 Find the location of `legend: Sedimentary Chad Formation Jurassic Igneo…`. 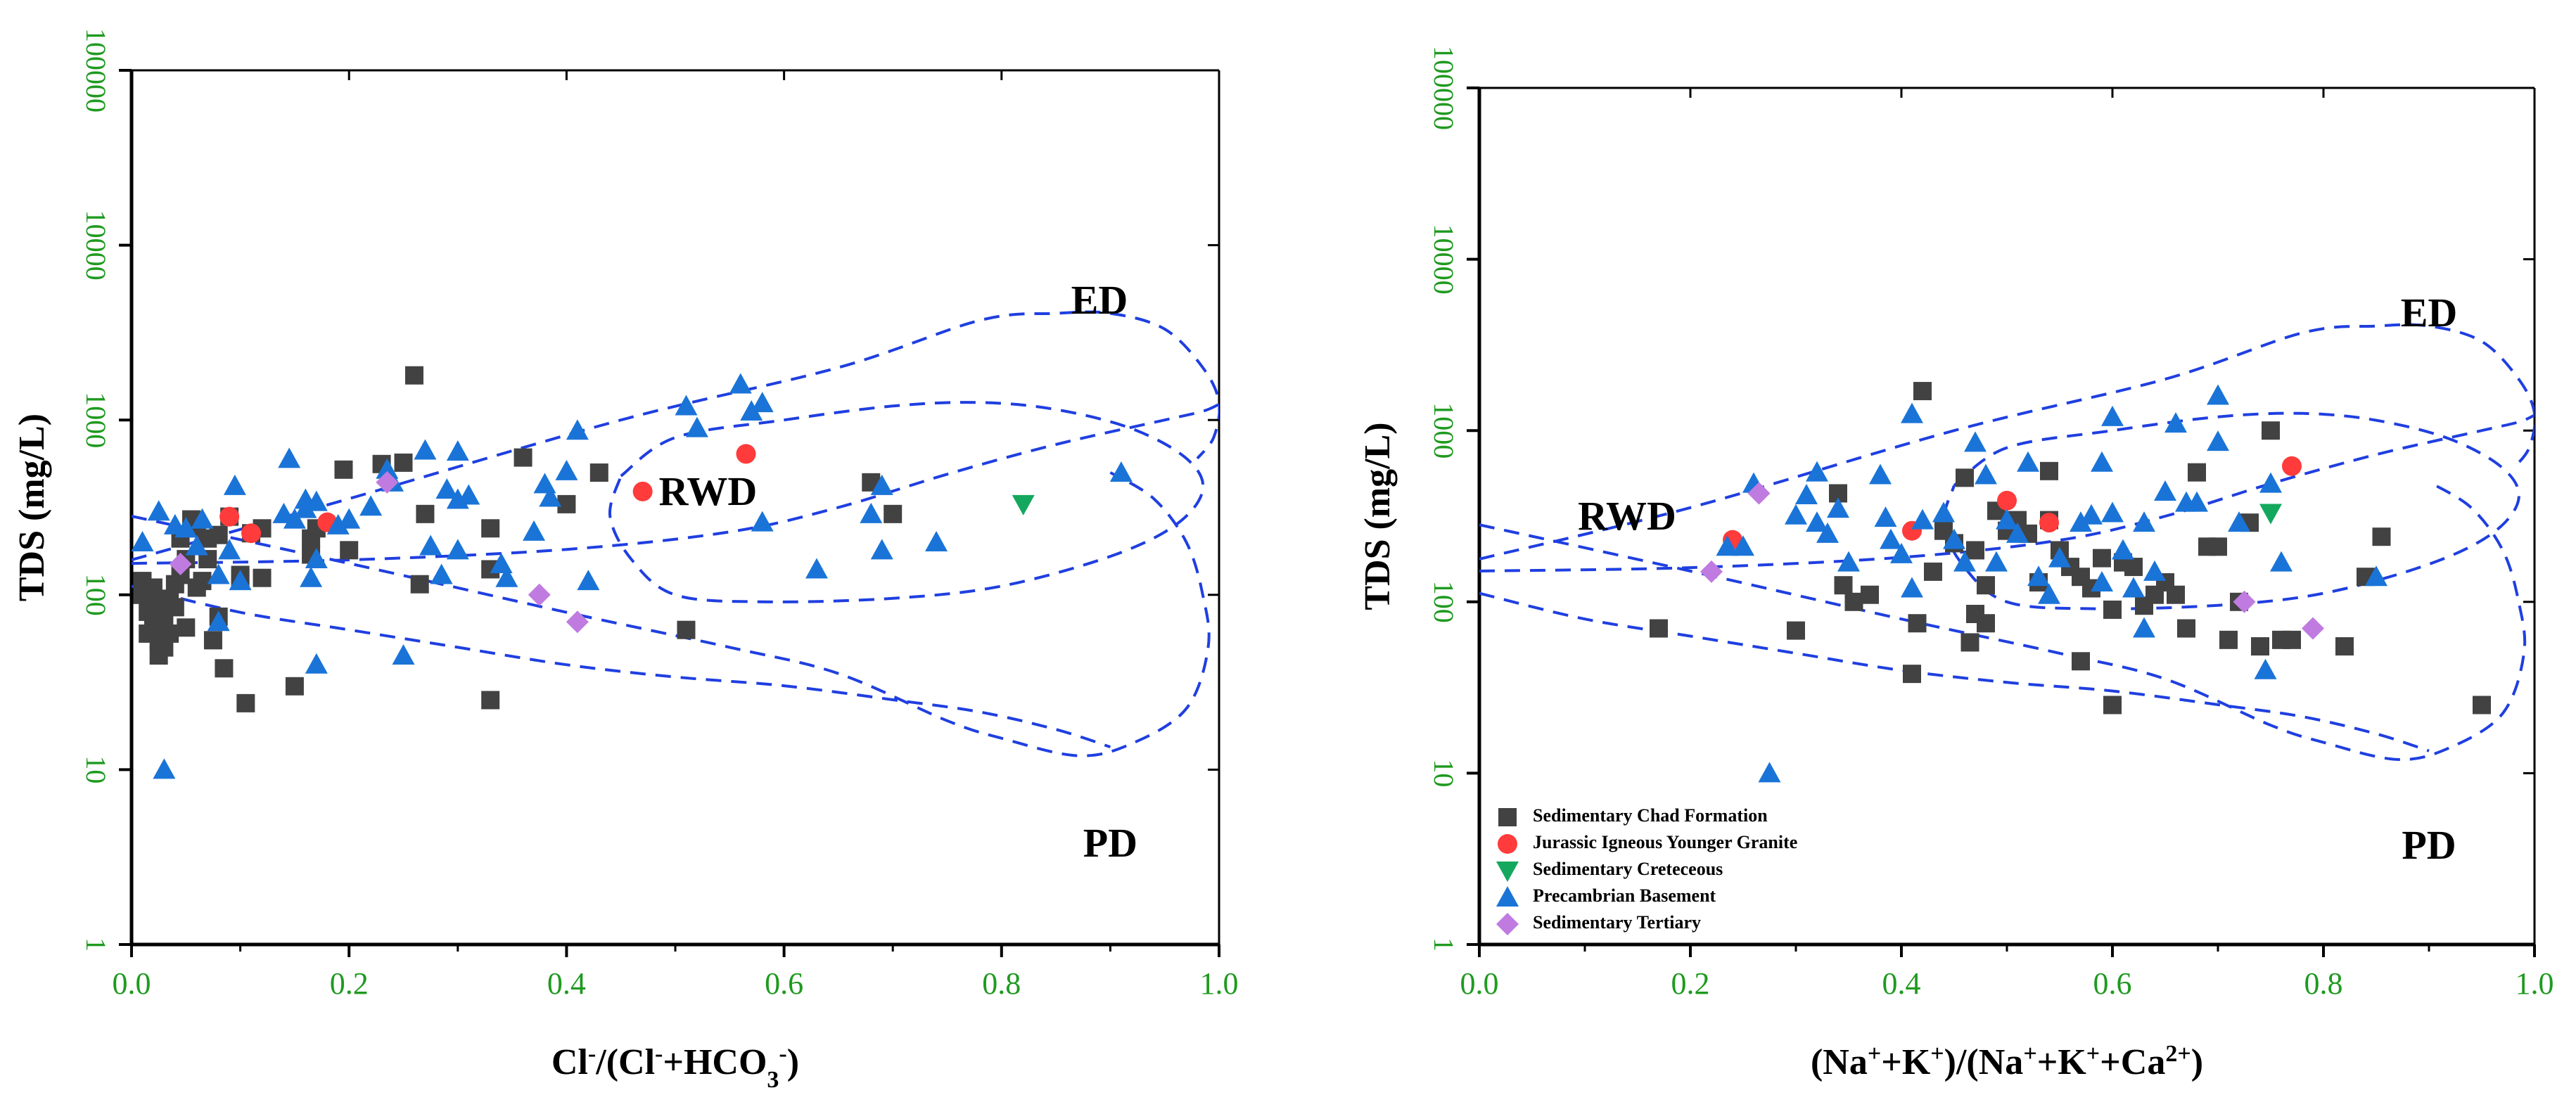

legend: Sedimentary Chad Formation Jurassic Igneo… is located at coordinates (1646, 870).